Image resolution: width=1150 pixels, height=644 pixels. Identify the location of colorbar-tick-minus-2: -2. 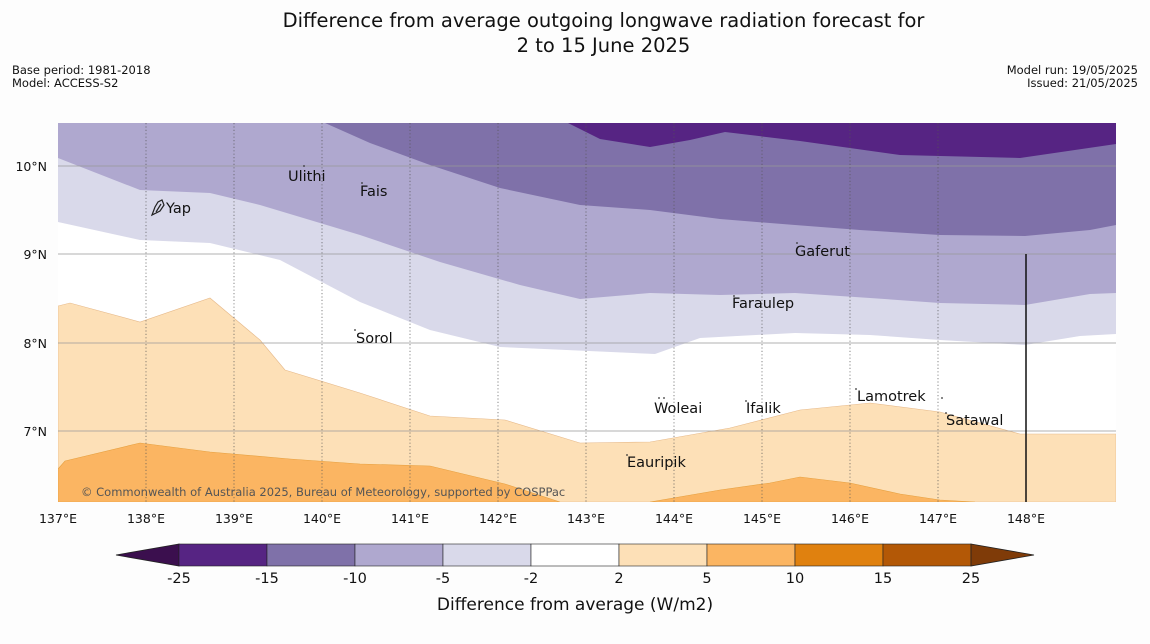
(531, 579).